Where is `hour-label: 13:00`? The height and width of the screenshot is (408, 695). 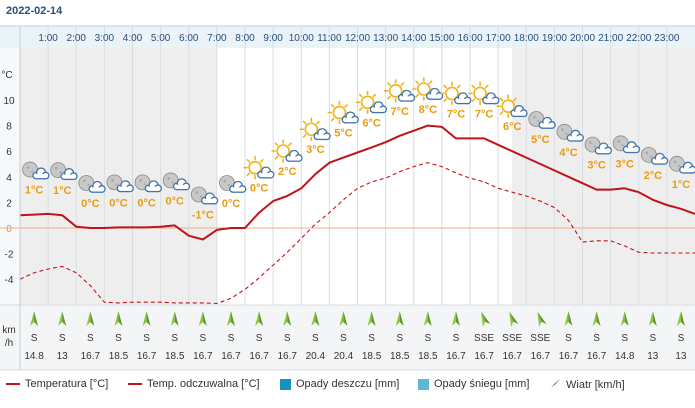
hour-label: 13:00 is located at coordinates (385, 38).